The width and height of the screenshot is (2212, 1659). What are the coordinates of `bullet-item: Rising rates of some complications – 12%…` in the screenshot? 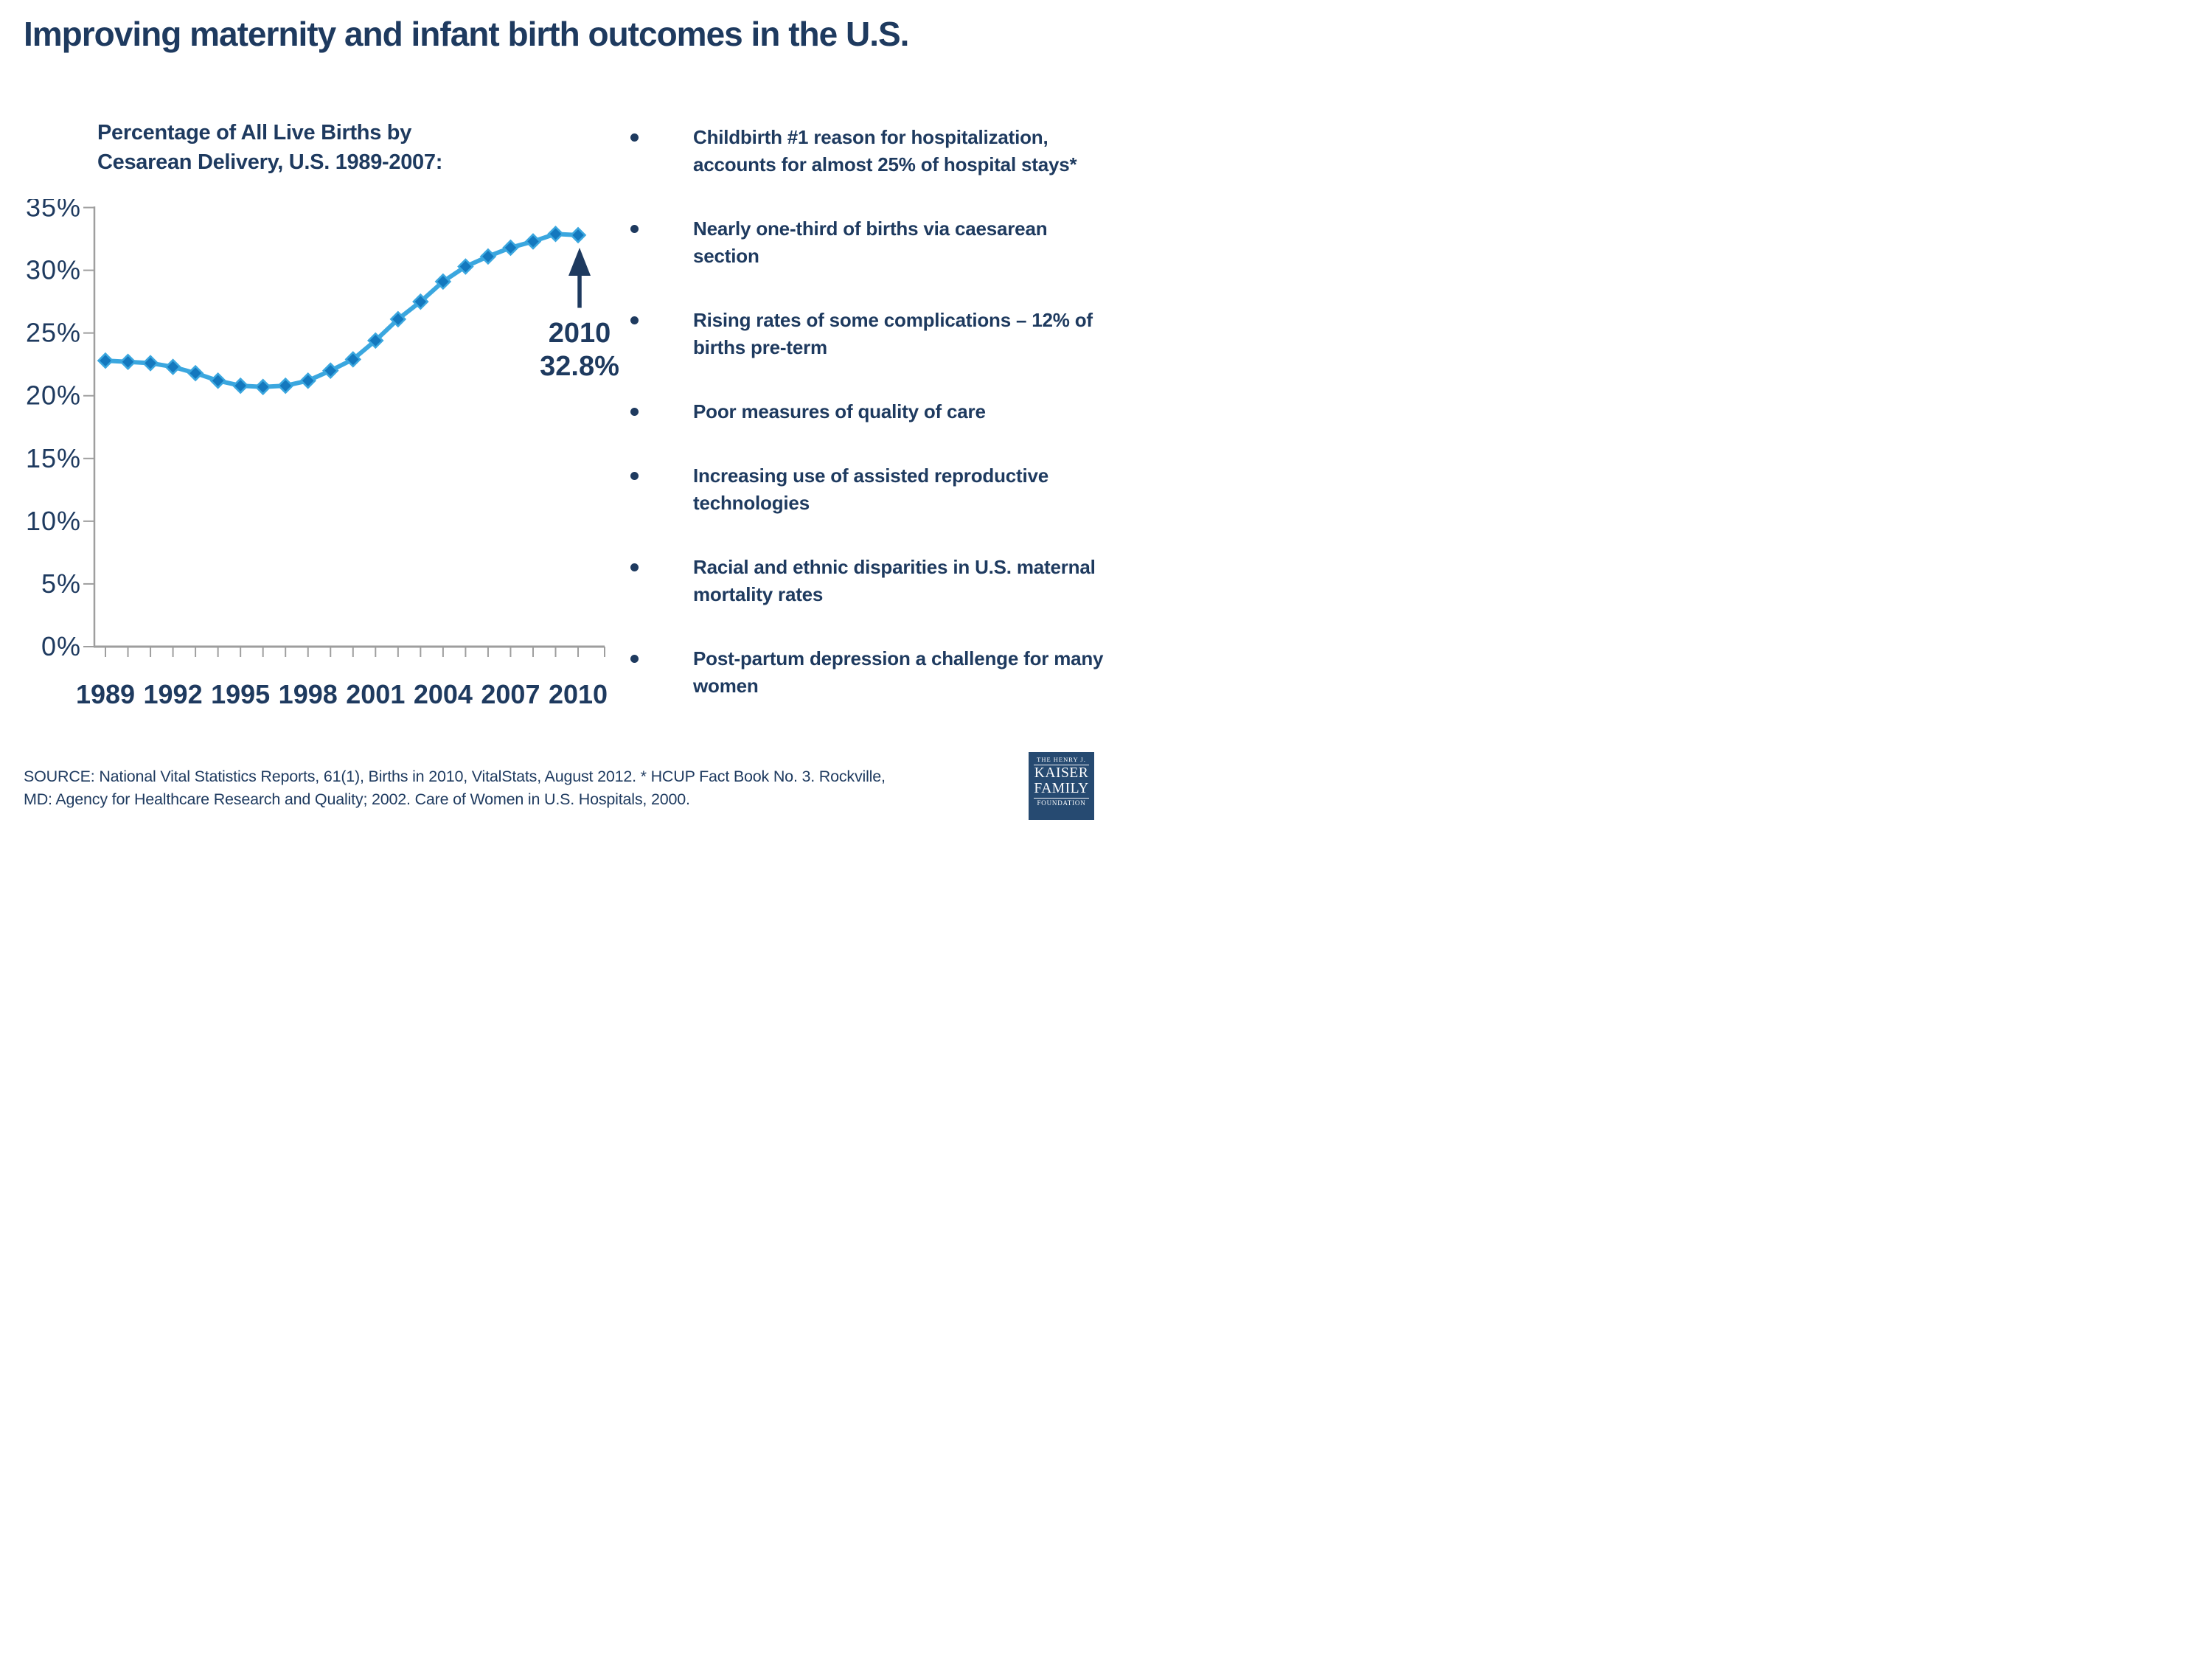 It's located at (868, 334).